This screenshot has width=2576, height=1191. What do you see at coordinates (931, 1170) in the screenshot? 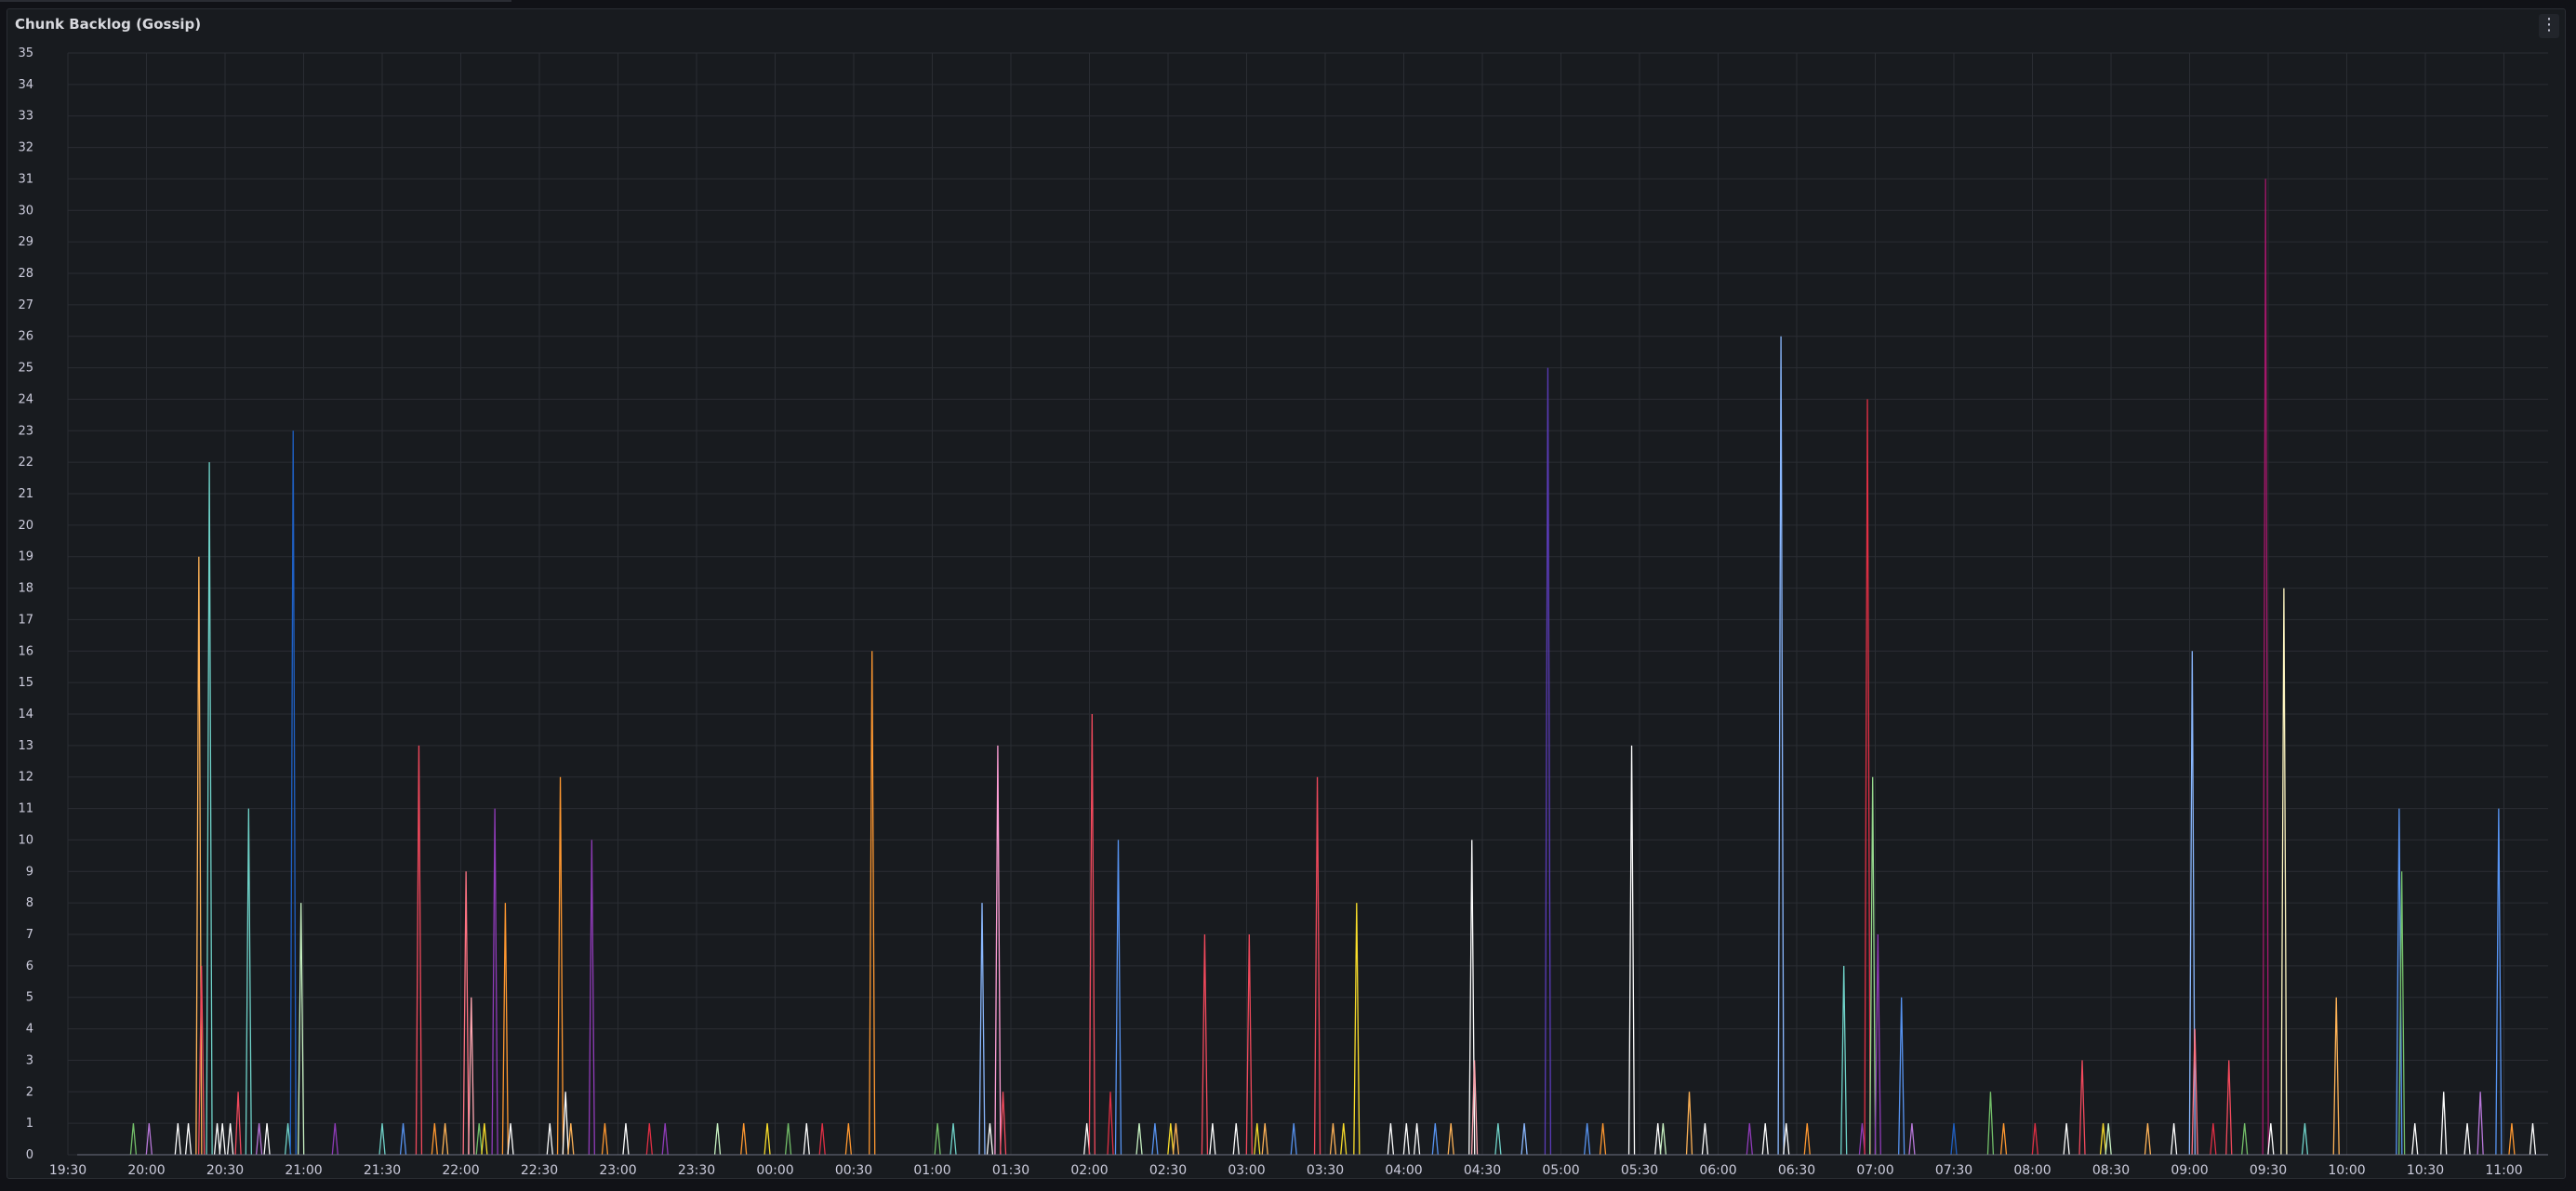
I see `x-tick-label: 01:00` at bounding box center [931, 1170].